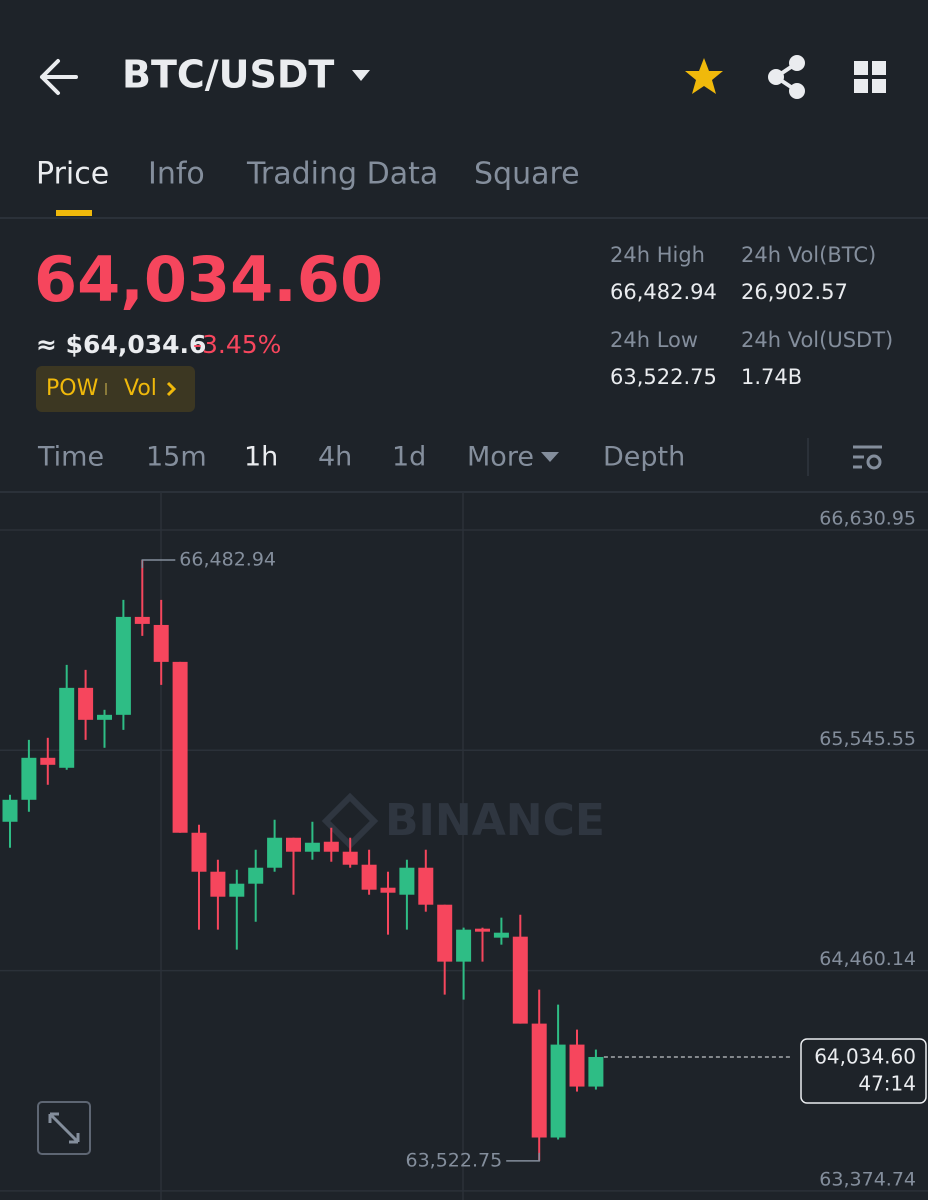 This screenshot has height=1200, width=928. Describe the element at coordinates (867, 518) in the screenshot. I see `y-tick-label: 66,630.95` at that location.